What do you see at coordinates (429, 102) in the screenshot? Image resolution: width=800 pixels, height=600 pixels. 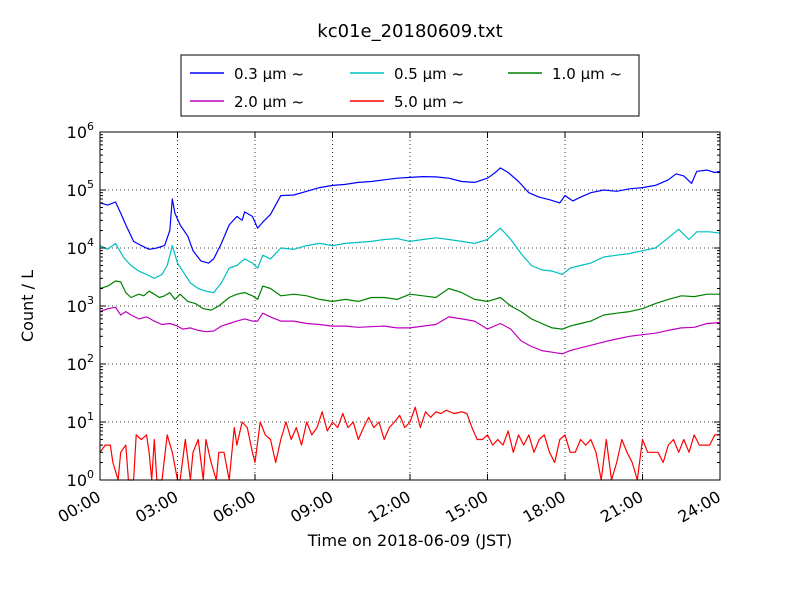 I see `legend-label-4: 5.0 μm ~` at bounding box center [429, 102].